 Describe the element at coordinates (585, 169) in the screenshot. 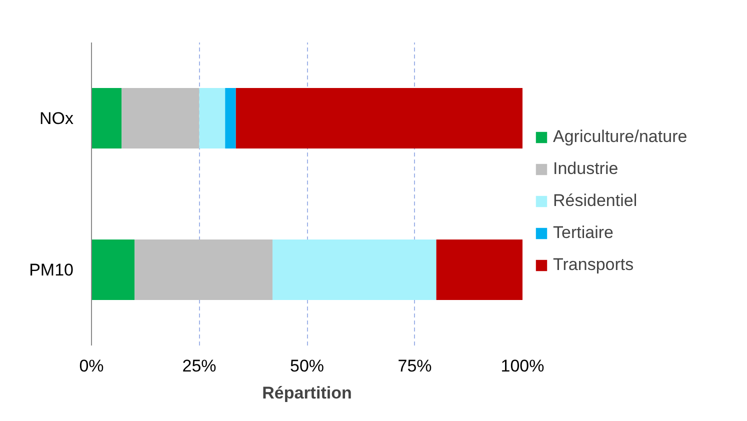

I see `legend-label: Industrie` at that location.